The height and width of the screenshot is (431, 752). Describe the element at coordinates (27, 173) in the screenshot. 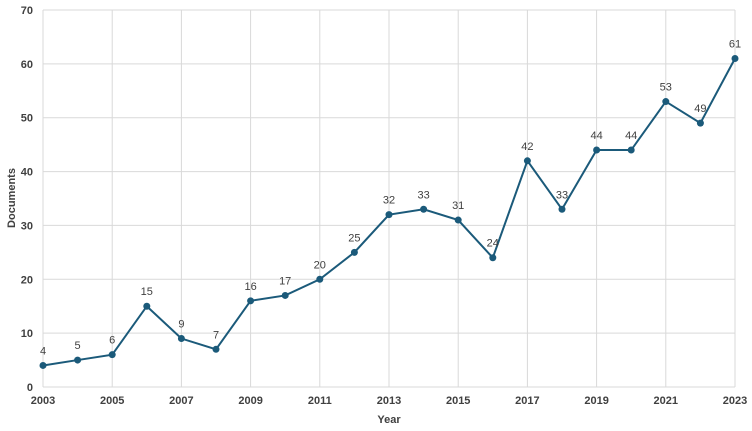

I see `y-tick-label: 40` at that location.